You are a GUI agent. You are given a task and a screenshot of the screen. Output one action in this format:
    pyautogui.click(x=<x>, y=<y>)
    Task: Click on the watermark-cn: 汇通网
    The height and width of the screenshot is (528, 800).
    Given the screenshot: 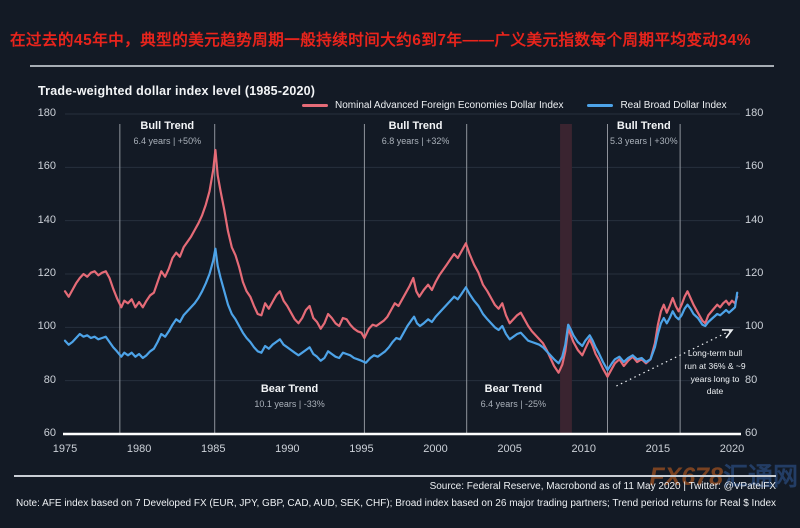 What is the action you would take?
    pyautogui.click(x=760, y=477)
    